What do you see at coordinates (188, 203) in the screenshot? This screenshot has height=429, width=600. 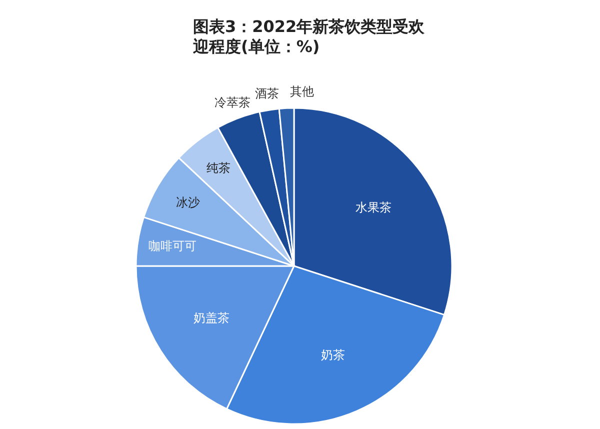 I see `slice-label: 冰沙` at bounding box center [188, 203].